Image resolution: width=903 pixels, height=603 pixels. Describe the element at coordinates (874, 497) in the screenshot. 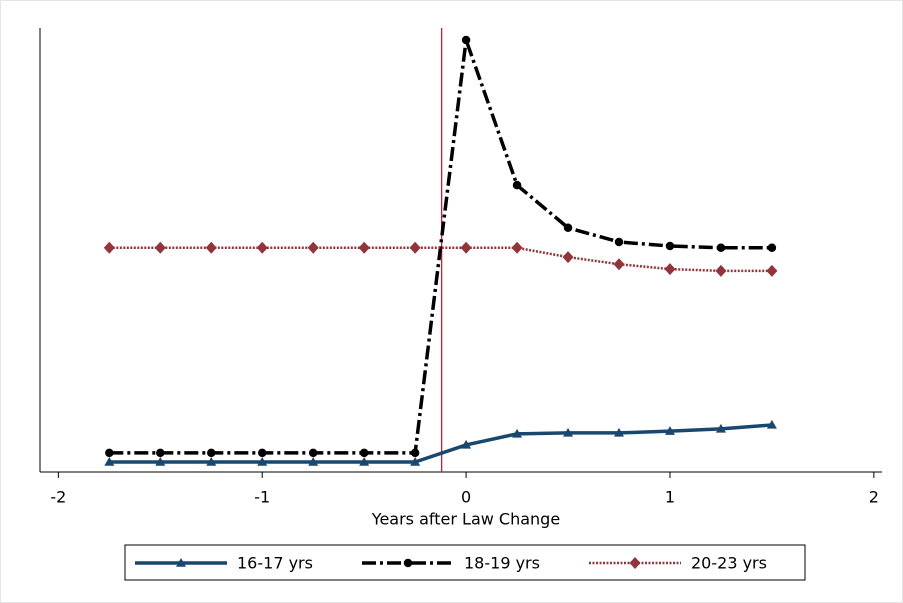

I see `x-tick-label: 2` at that location.